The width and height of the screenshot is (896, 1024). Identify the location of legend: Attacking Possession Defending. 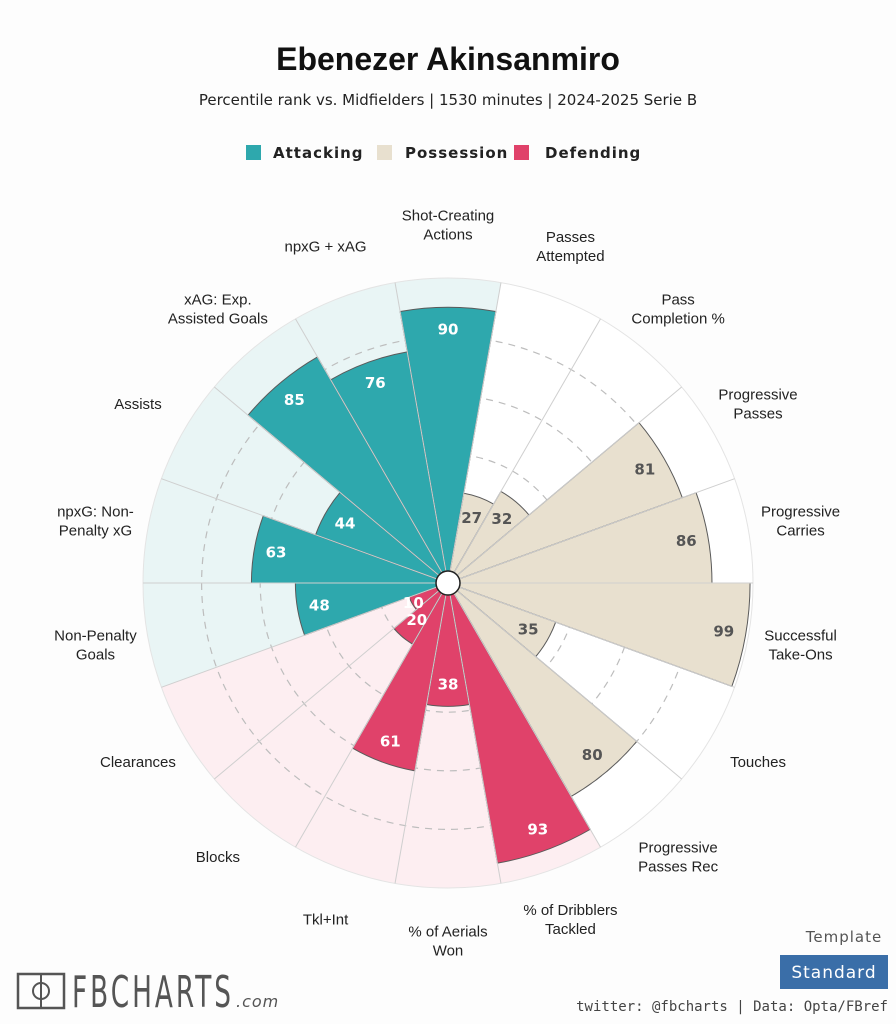
(443, 153).